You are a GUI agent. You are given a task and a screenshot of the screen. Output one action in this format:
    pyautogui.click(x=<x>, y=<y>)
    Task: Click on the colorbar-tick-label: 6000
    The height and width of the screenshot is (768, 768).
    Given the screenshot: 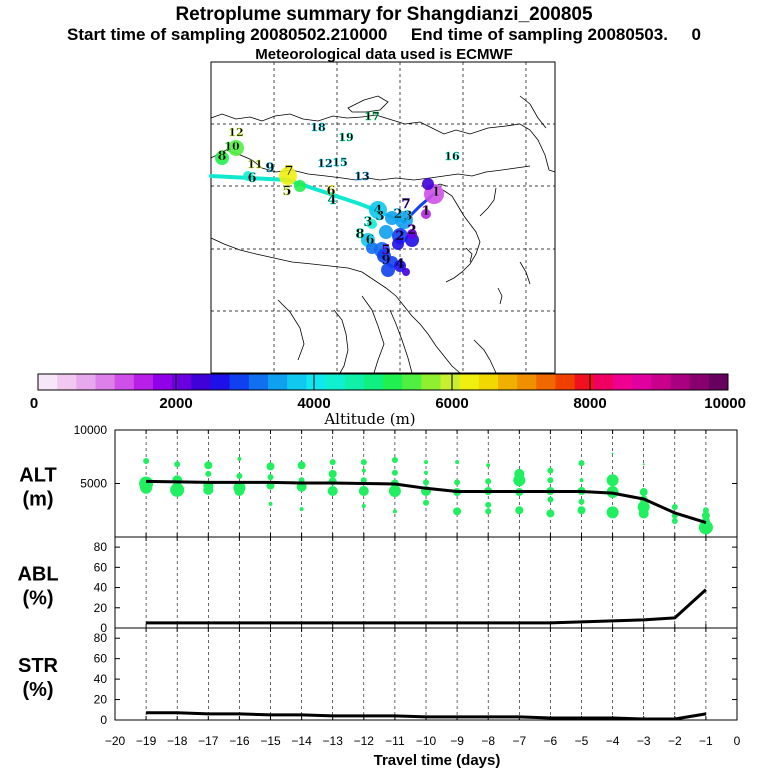 What is the action you would take?
    pyautogui.click(x=451, y=403)
    